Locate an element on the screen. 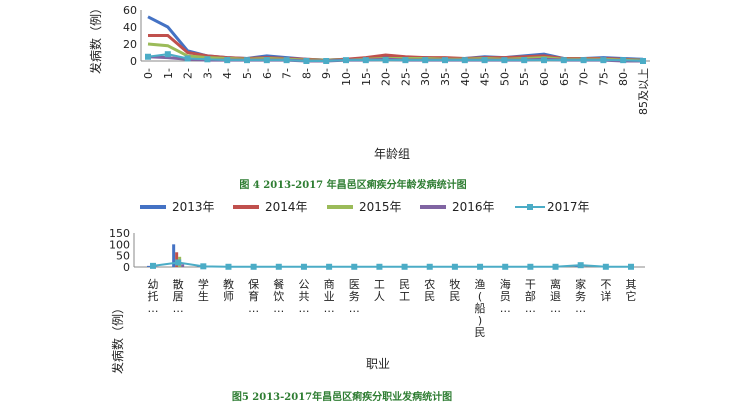 The image size is (731, 409). chart1-x-axis-label: 年龄组 is located at coordinates (392, 154).